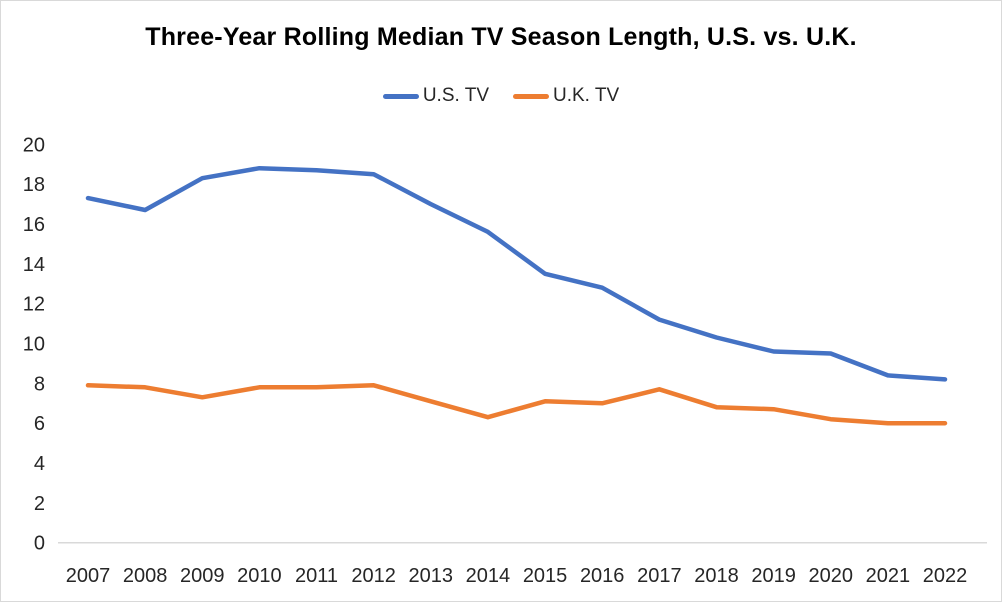 The image size is (1002, 602). What do you see at coordinates (39, 544) in the screenshot?
I see `y-axis-tick-label: 0` at bounding box center [39, 544].